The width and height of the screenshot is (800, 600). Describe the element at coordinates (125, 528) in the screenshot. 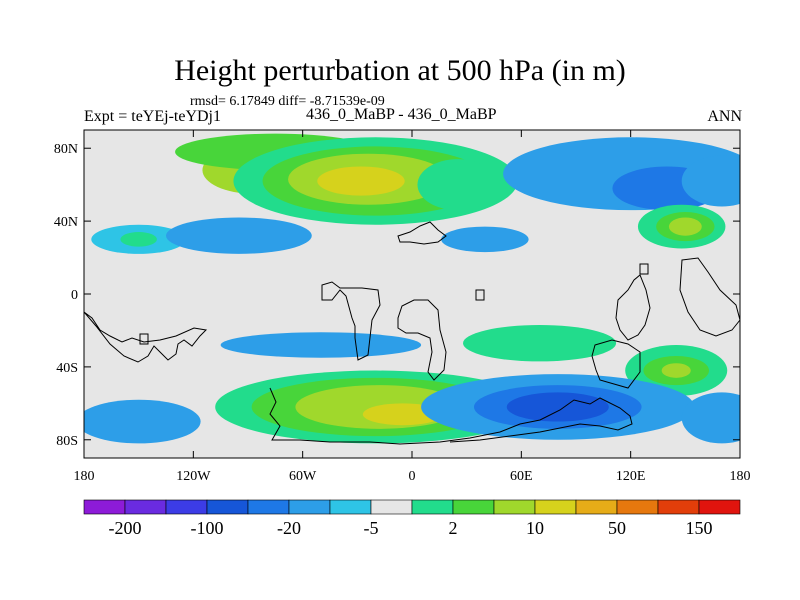

I see `colorbar-label: -200` at that location.